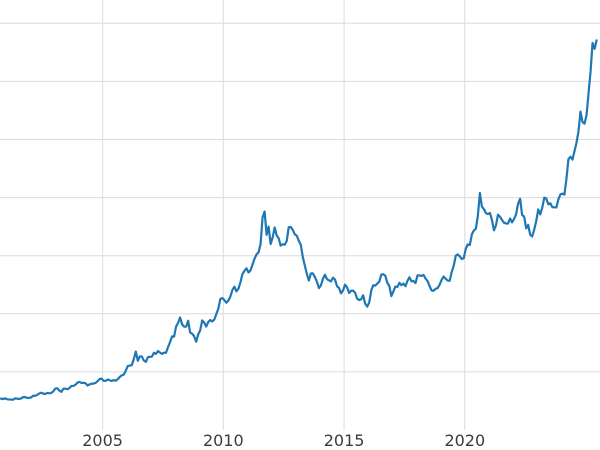 Image resolution: width=600 pixels, height=450 pixels. What do you see at coordinates (102, 440) in the screenshot?
I see `x-tick-label: 2005` at bounding box center [102, 440].